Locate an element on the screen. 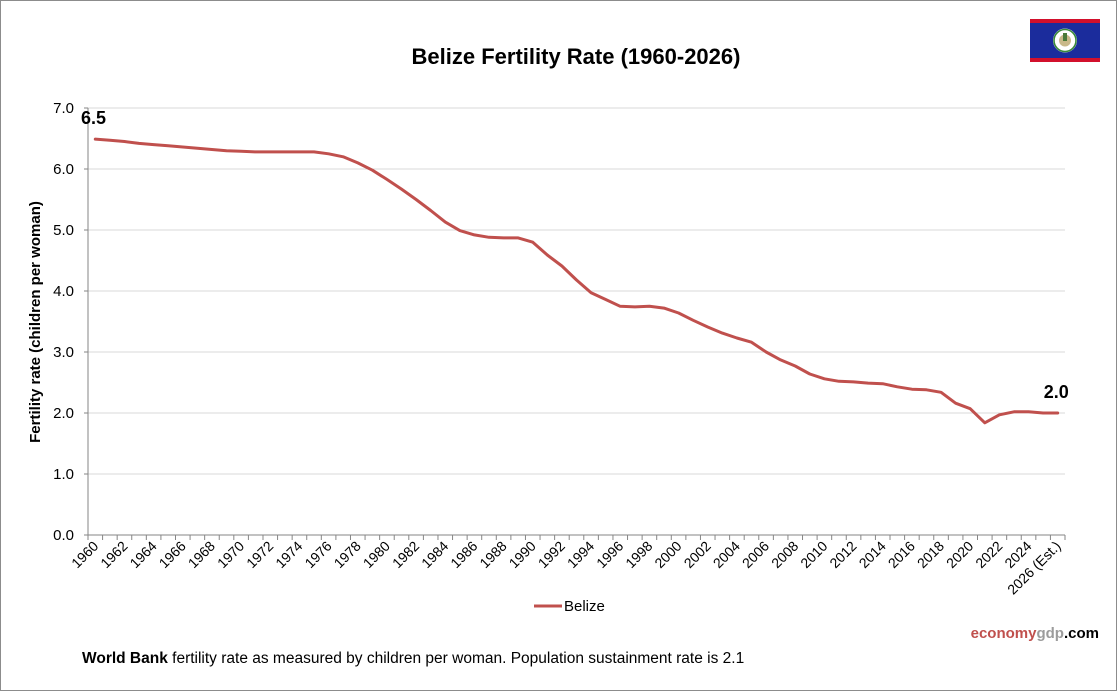  x-tick-label: 2006 is located at coordinates (755, 554).